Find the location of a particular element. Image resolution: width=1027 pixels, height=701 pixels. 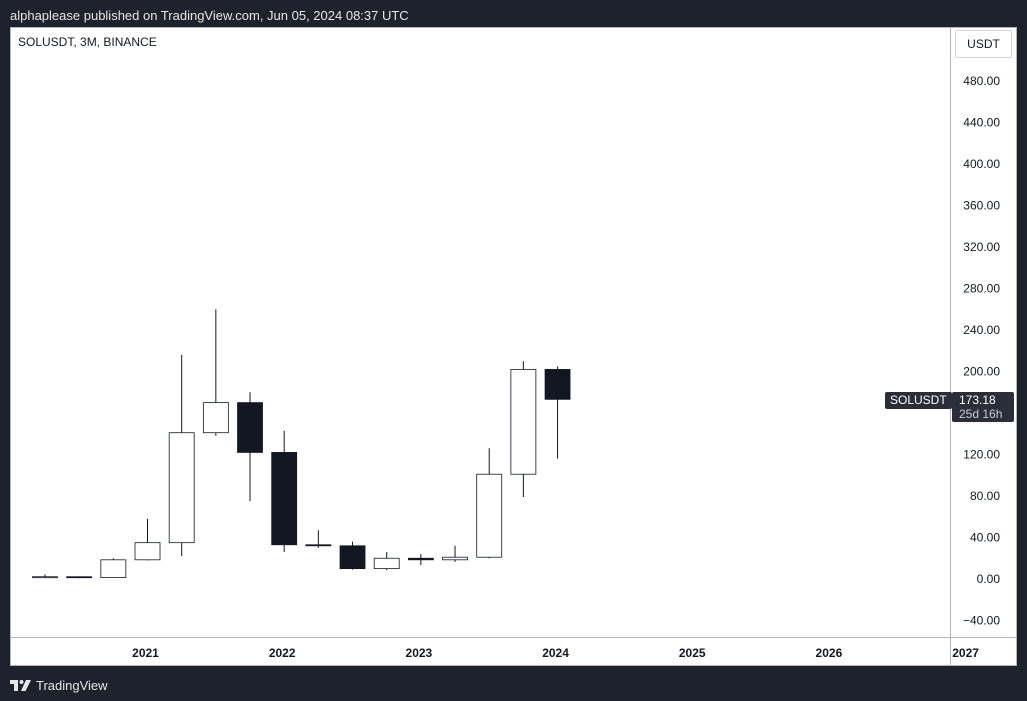

last-price-value: 173.18 is located at coordinates (977, 400).